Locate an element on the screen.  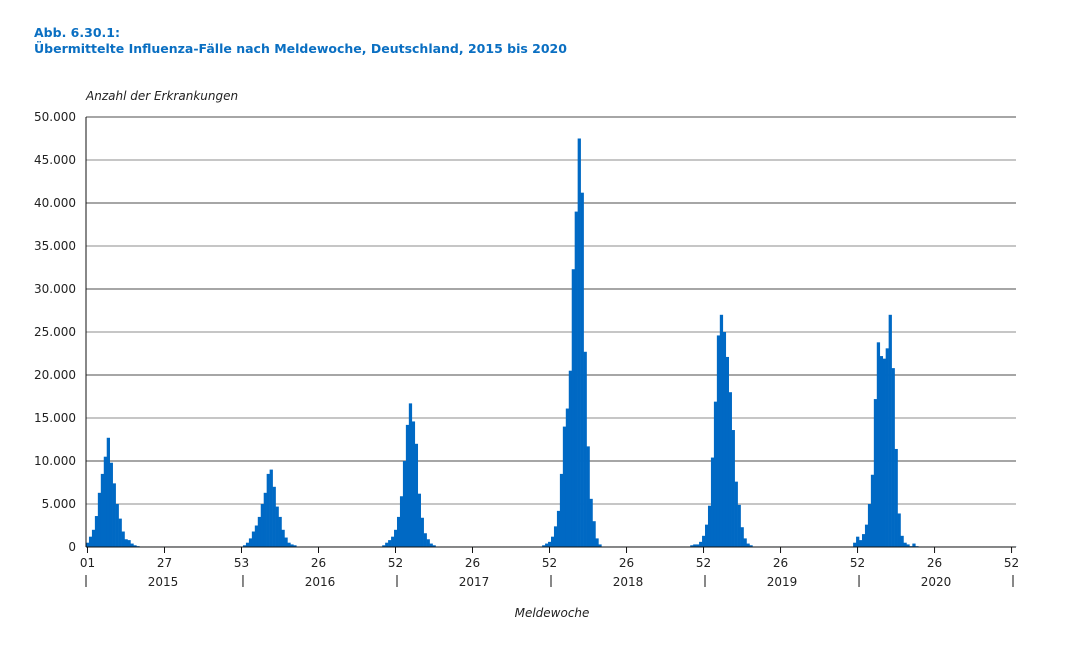
x-tick-label: 53 is located at coordinates (241, 563).